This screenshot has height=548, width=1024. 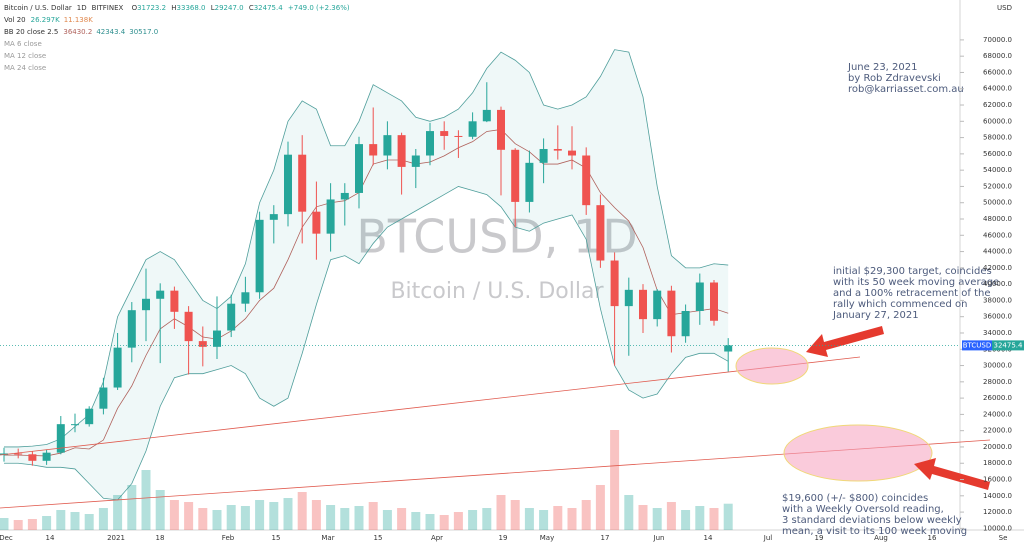 What do you see at coordinates (605, 538) in the screenshot?
I see `x-tick-label: 17` at bounding box center [605, 538].